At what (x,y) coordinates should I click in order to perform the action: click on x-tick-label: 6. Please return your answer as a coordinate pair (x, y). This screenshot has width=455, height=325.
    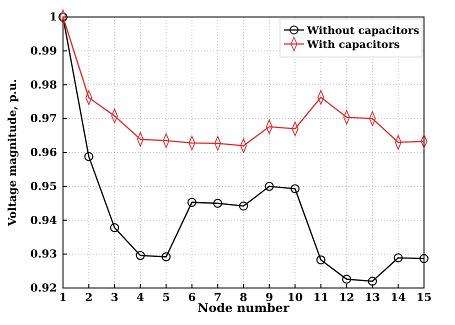
    Looking at the image, I should click on (192, 297).